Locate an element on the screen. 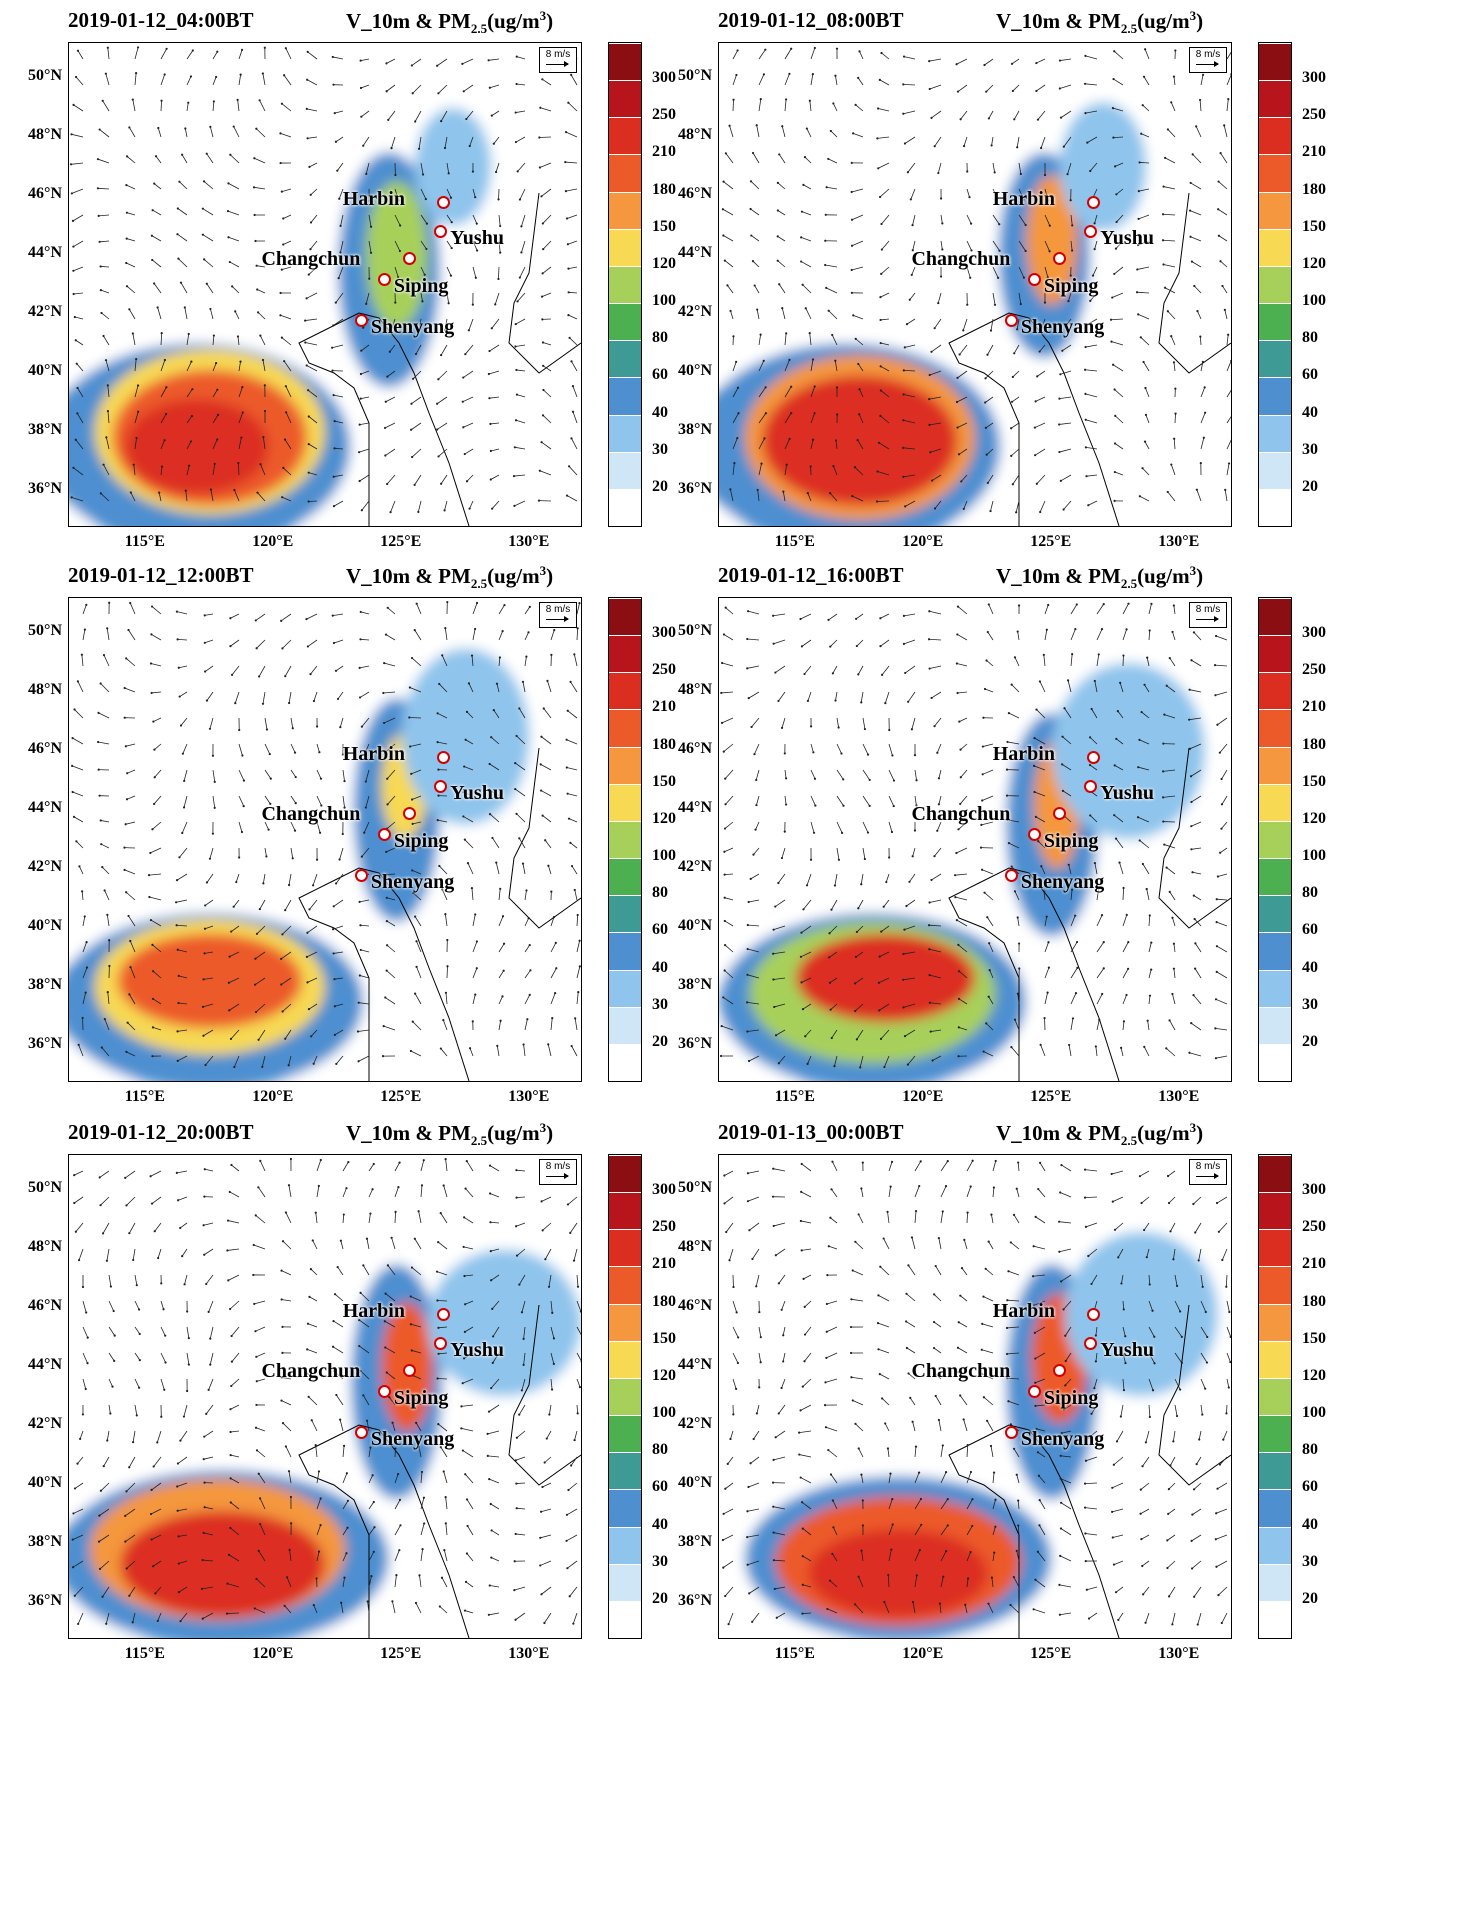  reference-vector-box: 8 m/s is located at coordinates (558, 1172).